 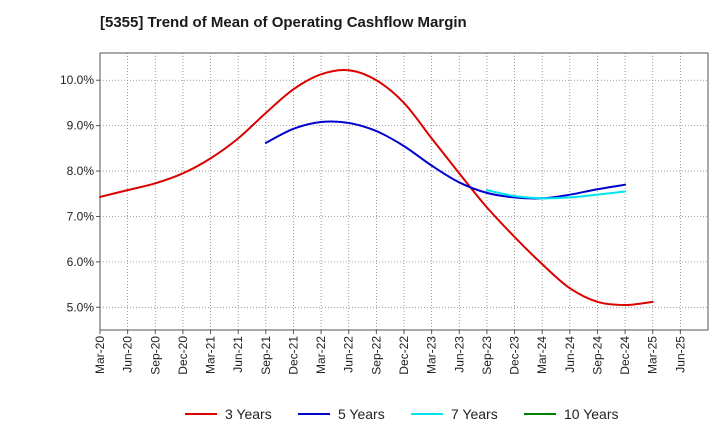 I want to click on x-tick-label: Dec-22, so click(x=404, y=355).